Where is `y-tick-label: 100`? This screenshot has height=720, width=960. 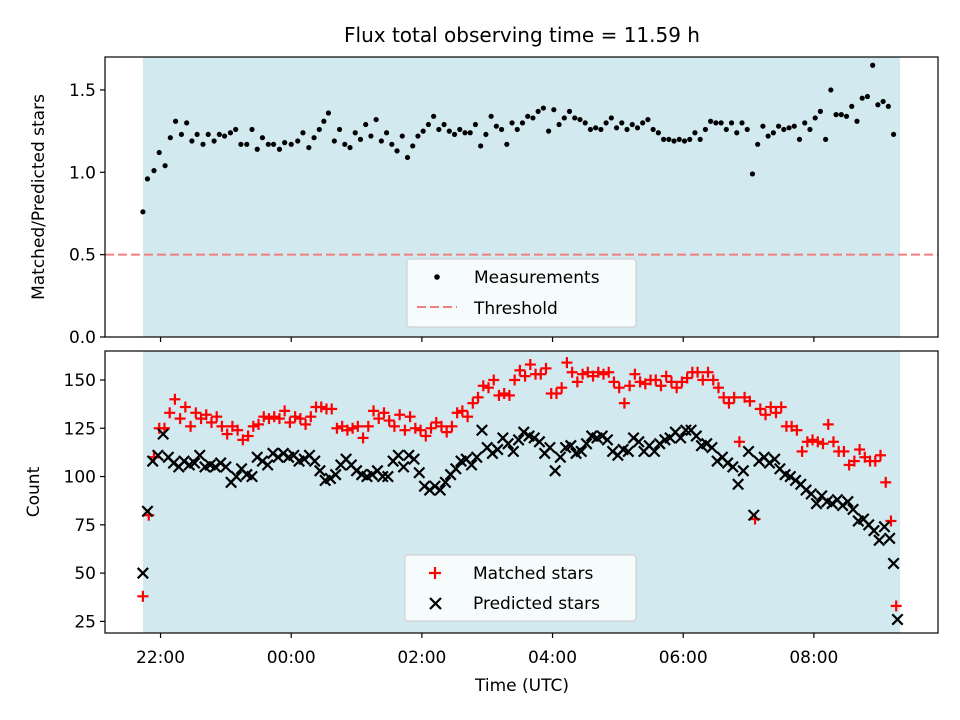 y-tick-label: 100 is located at coordinates (80, 478).